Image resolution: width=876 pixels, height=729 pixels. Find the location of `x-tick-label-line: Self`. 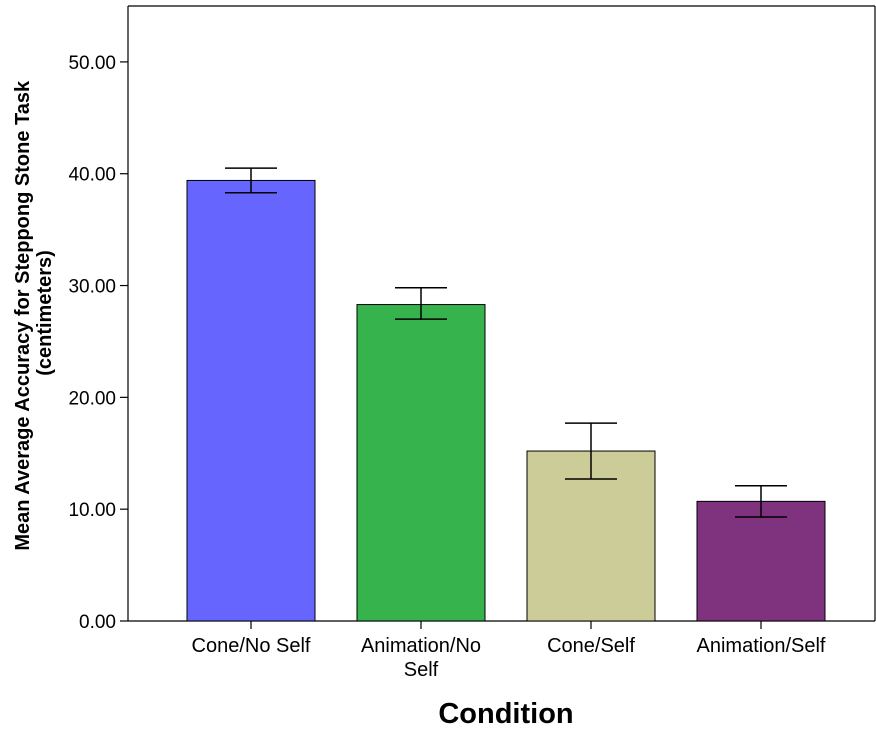

x-tick-label-line: Self is located at coordinates (421, 670).